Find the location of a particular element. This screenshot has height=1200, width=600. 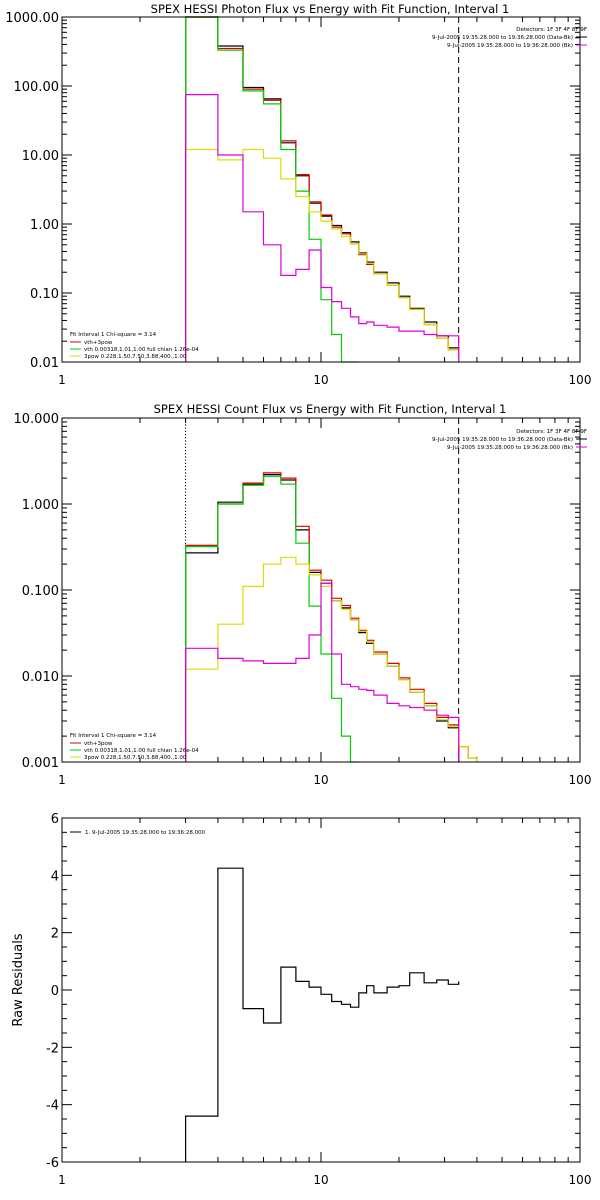

residuals-xtick-labels: 1 10 100 is located at coordinates (324, 1180).